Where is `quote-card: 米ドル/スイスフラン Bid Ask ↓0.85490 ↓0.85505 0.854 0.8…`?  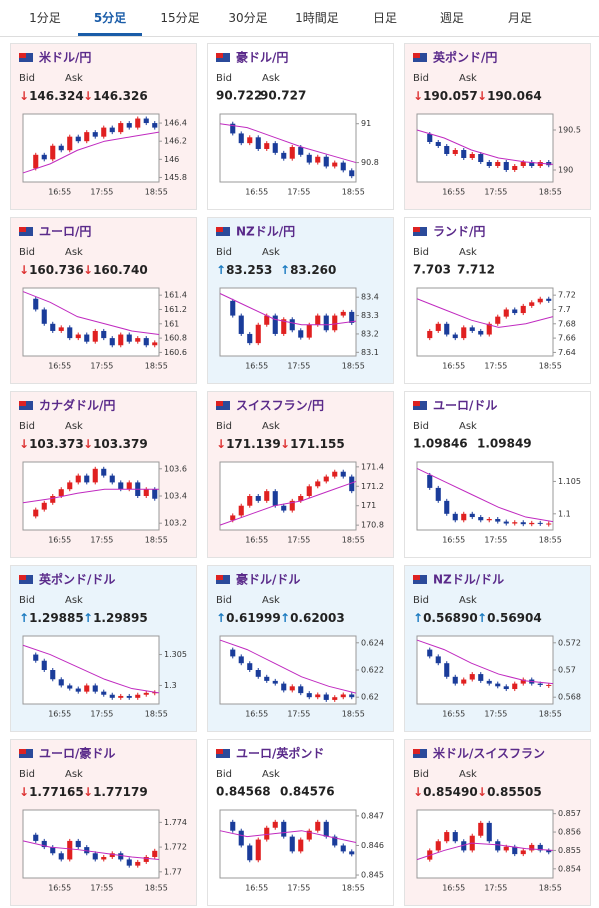 quote-card: 米ドル/スイスフラン Bid Ask ↓0.85490 ↓0.85505 0.854 0.8… is located at coordinates (497, 822).